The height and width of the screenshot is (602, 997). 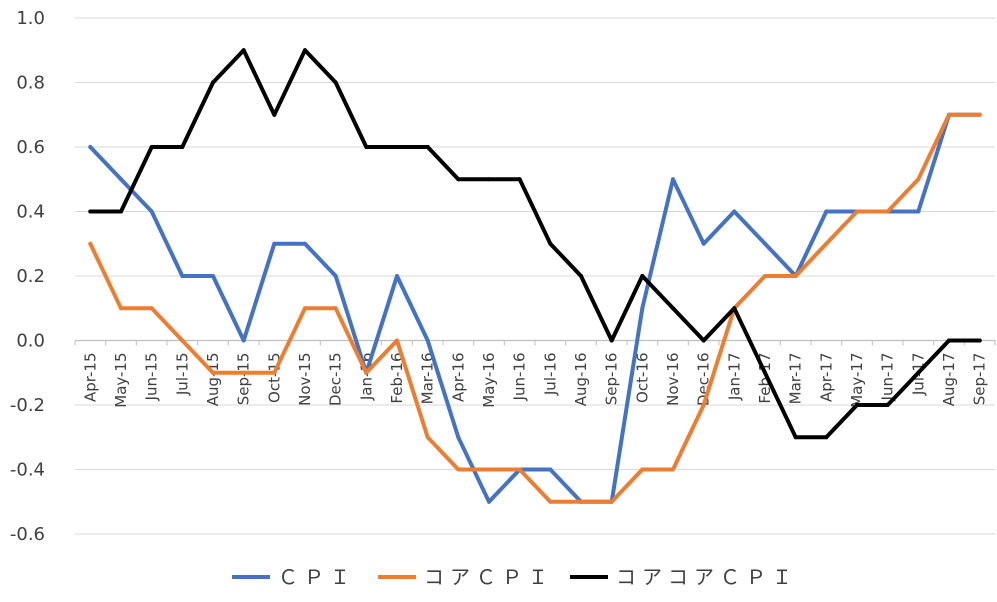 What do you see at coordinates (826, 378) in the screenshot?
I see `x-tick-label: Apr-17` at bounding box center [826, 378].